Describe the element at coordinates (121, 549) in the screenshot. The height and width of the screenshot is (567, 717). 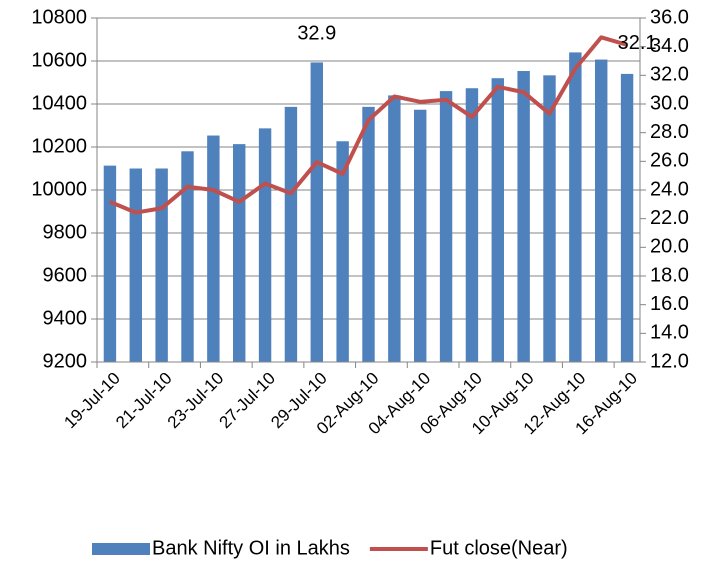
I see `legend-swatch` at that location.